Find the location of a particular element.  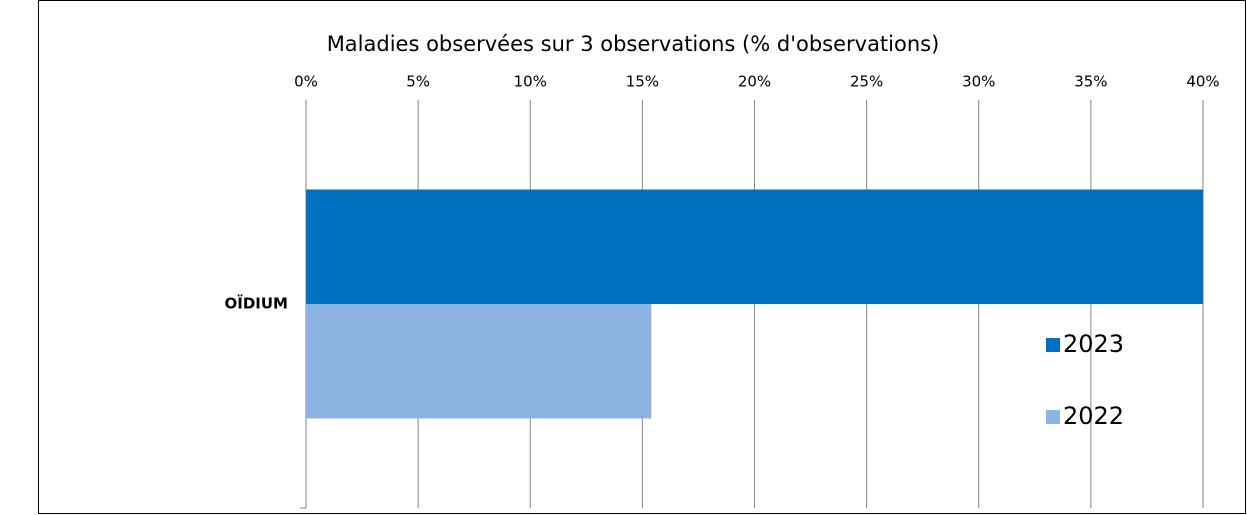

x-tick-label: 15% is located at coordinates (642, 82).